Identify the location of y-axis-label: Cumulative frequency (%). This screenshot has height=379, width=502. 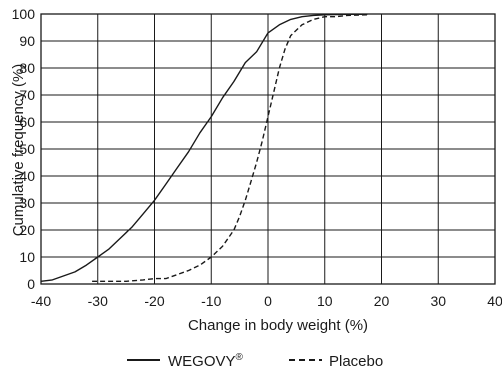
(18, 150).